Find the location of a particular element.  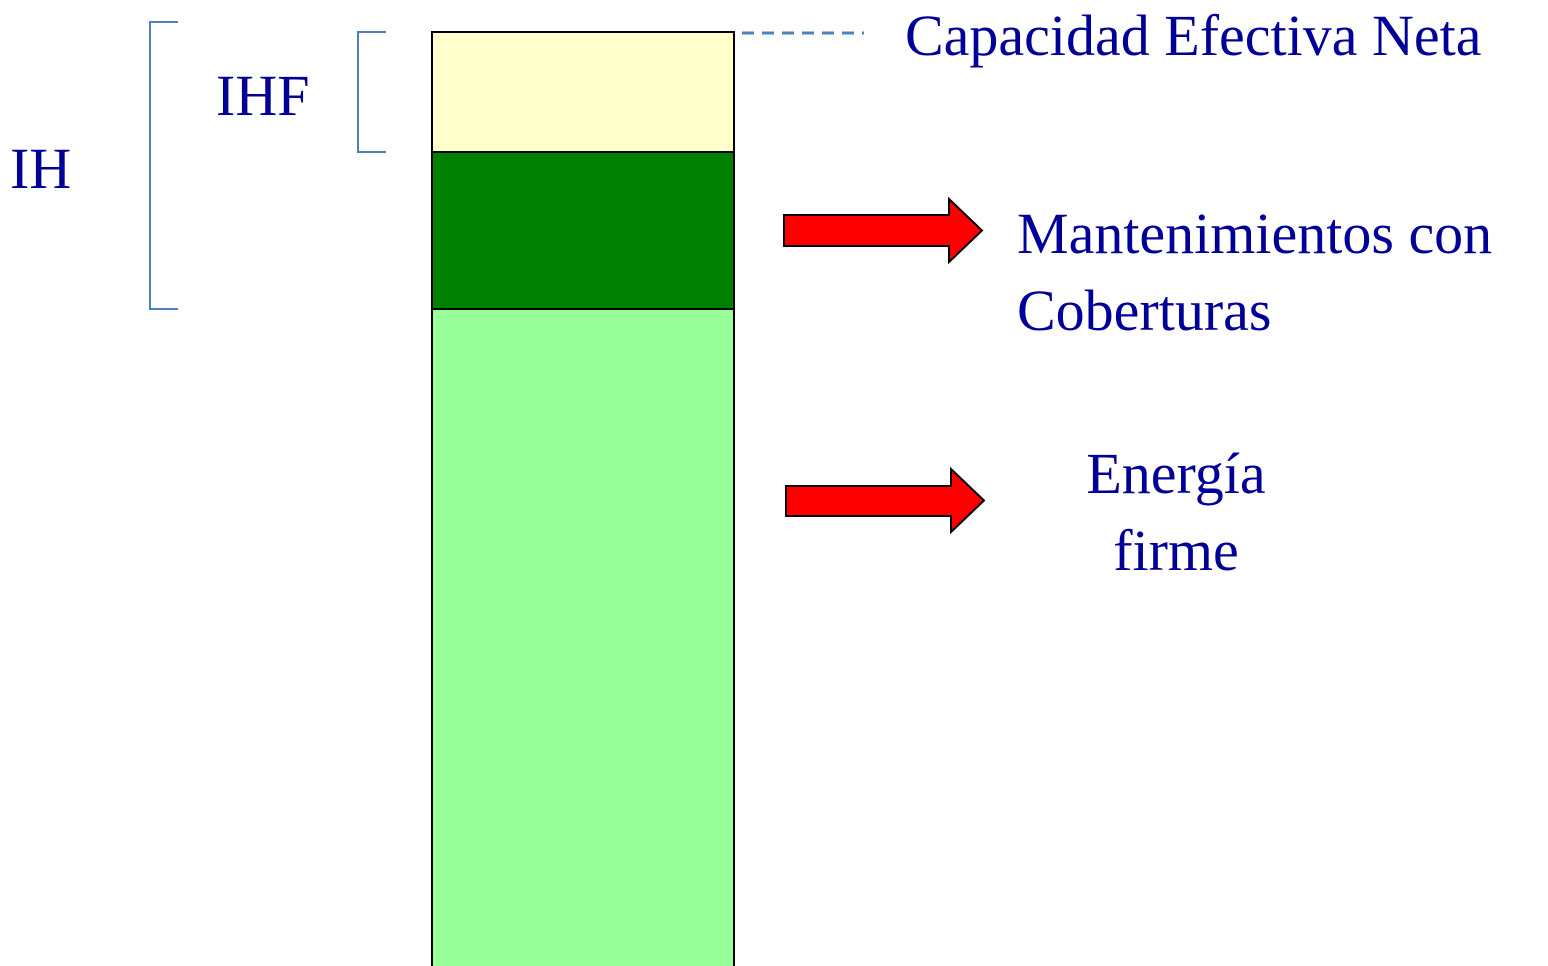

label-ih: IH is located at coordinates (40, 168).